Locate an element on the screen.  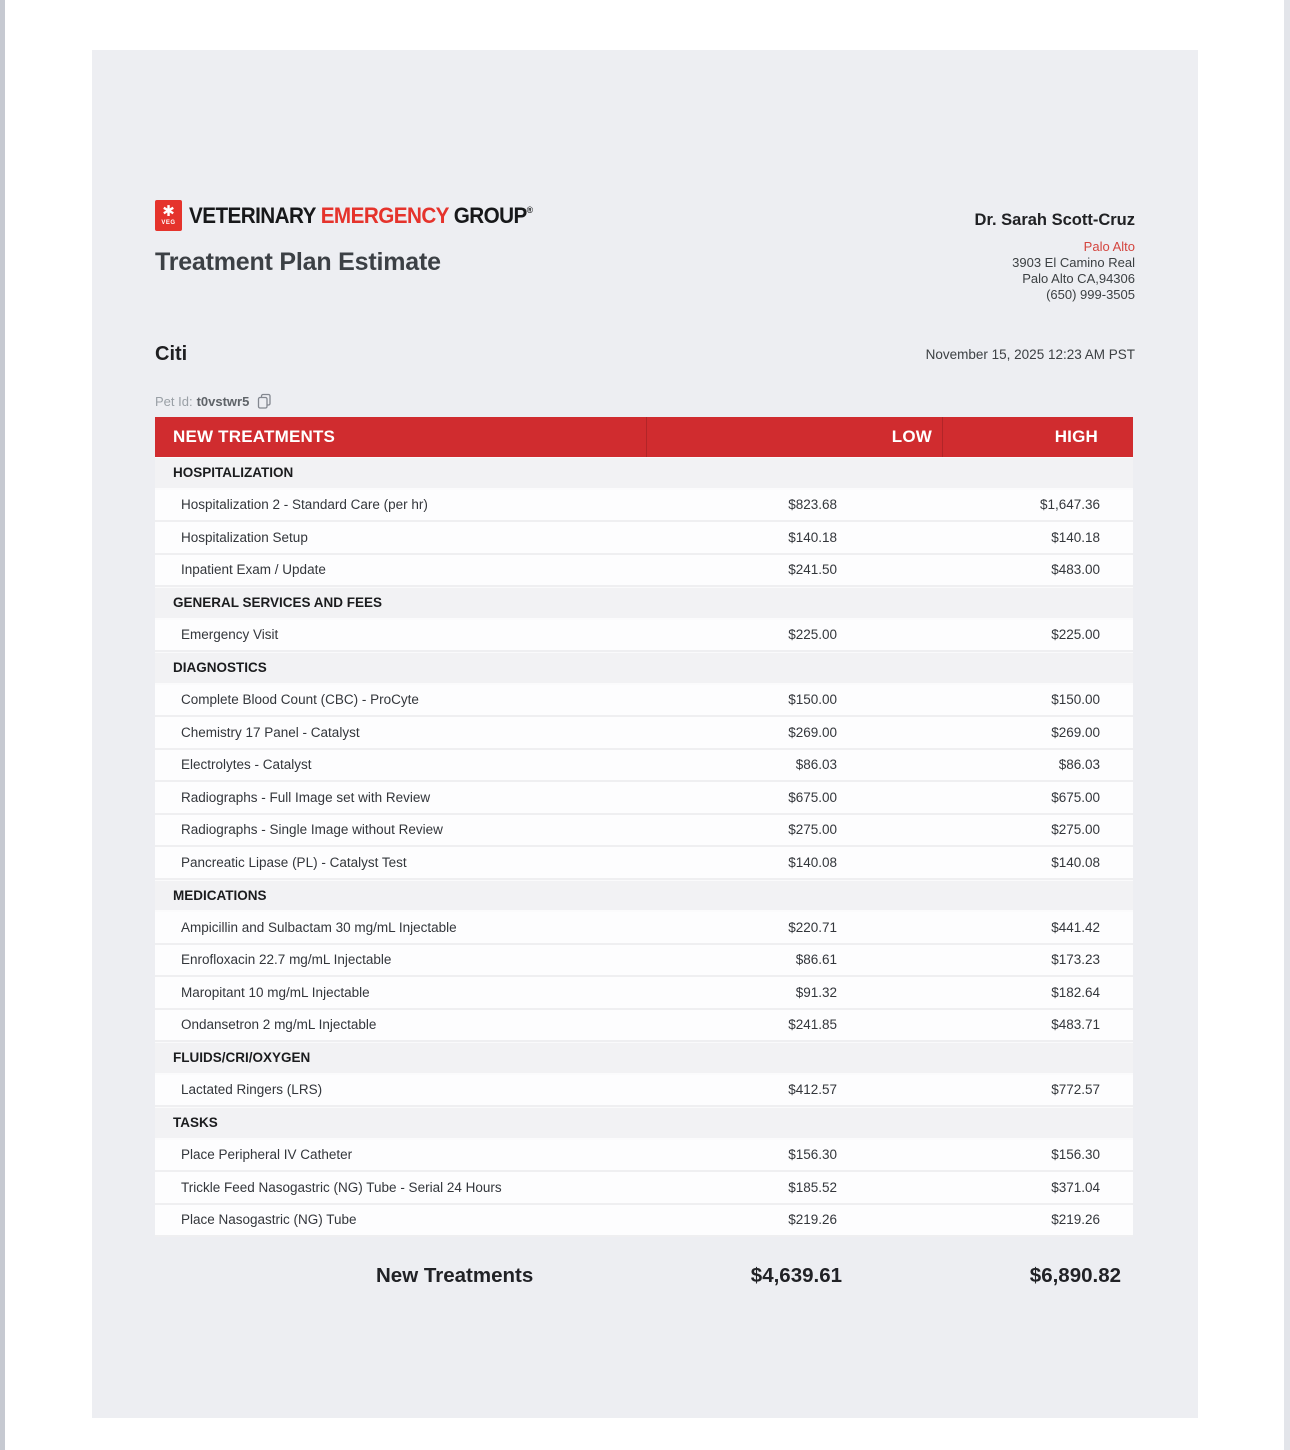
clinic-phone: (650) 999-3505 is located at coordinates (1090, 294).